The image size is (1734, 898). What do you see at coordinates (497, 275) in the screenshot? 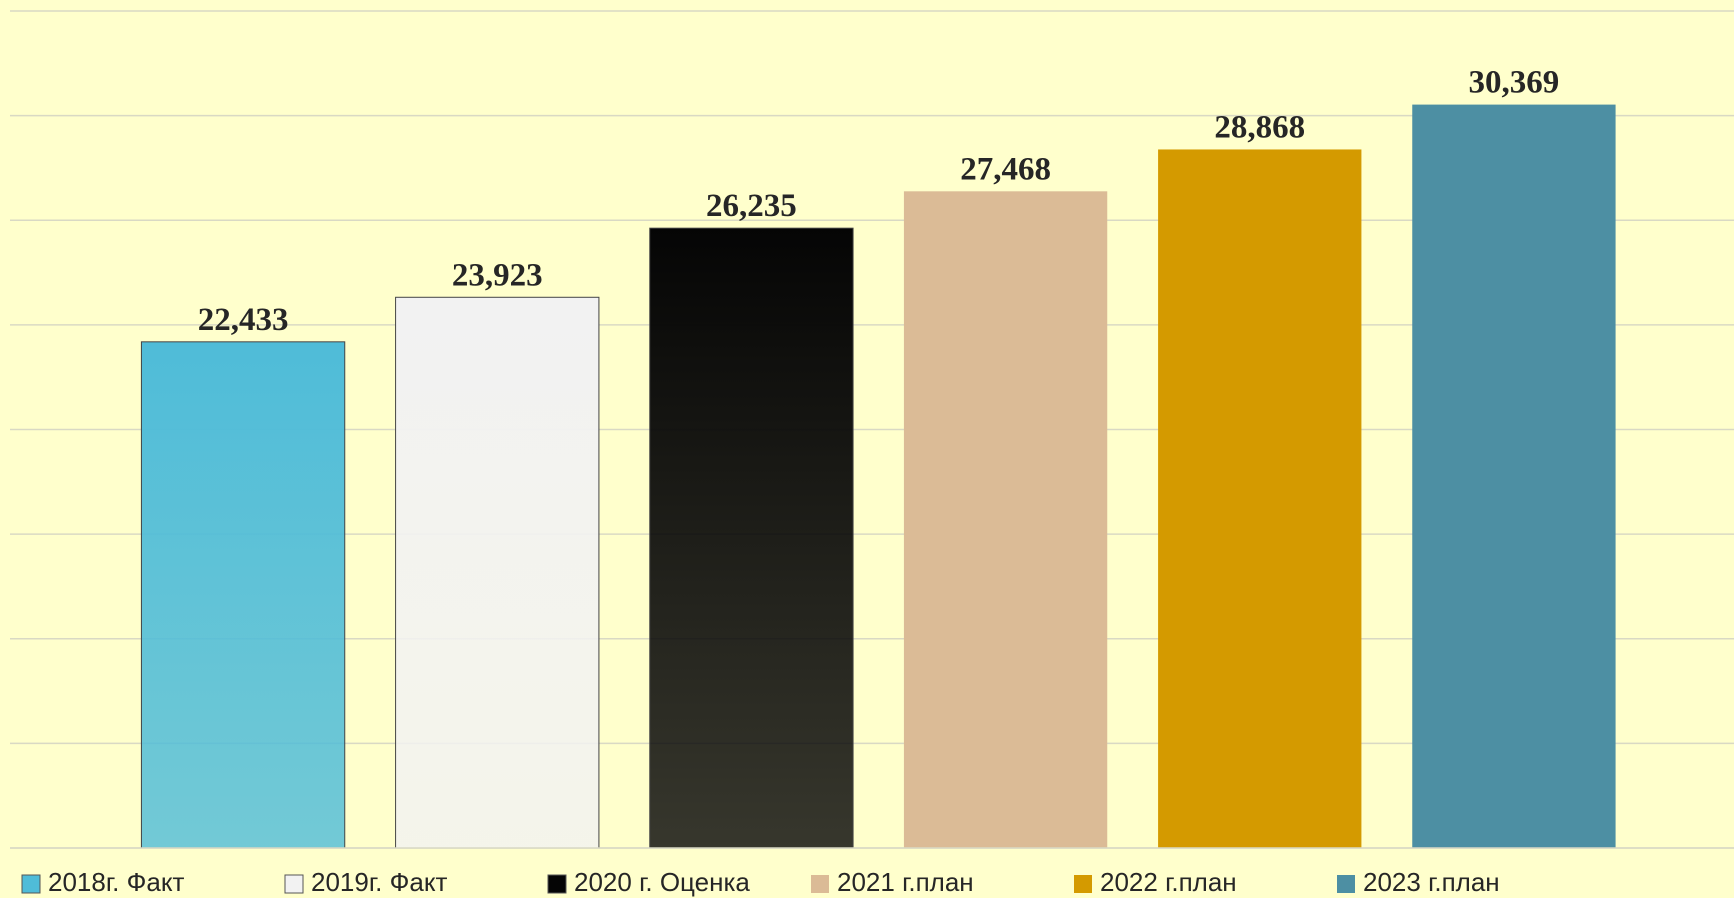
I see `data-label: 23,923` at bounding box center [497, 275].